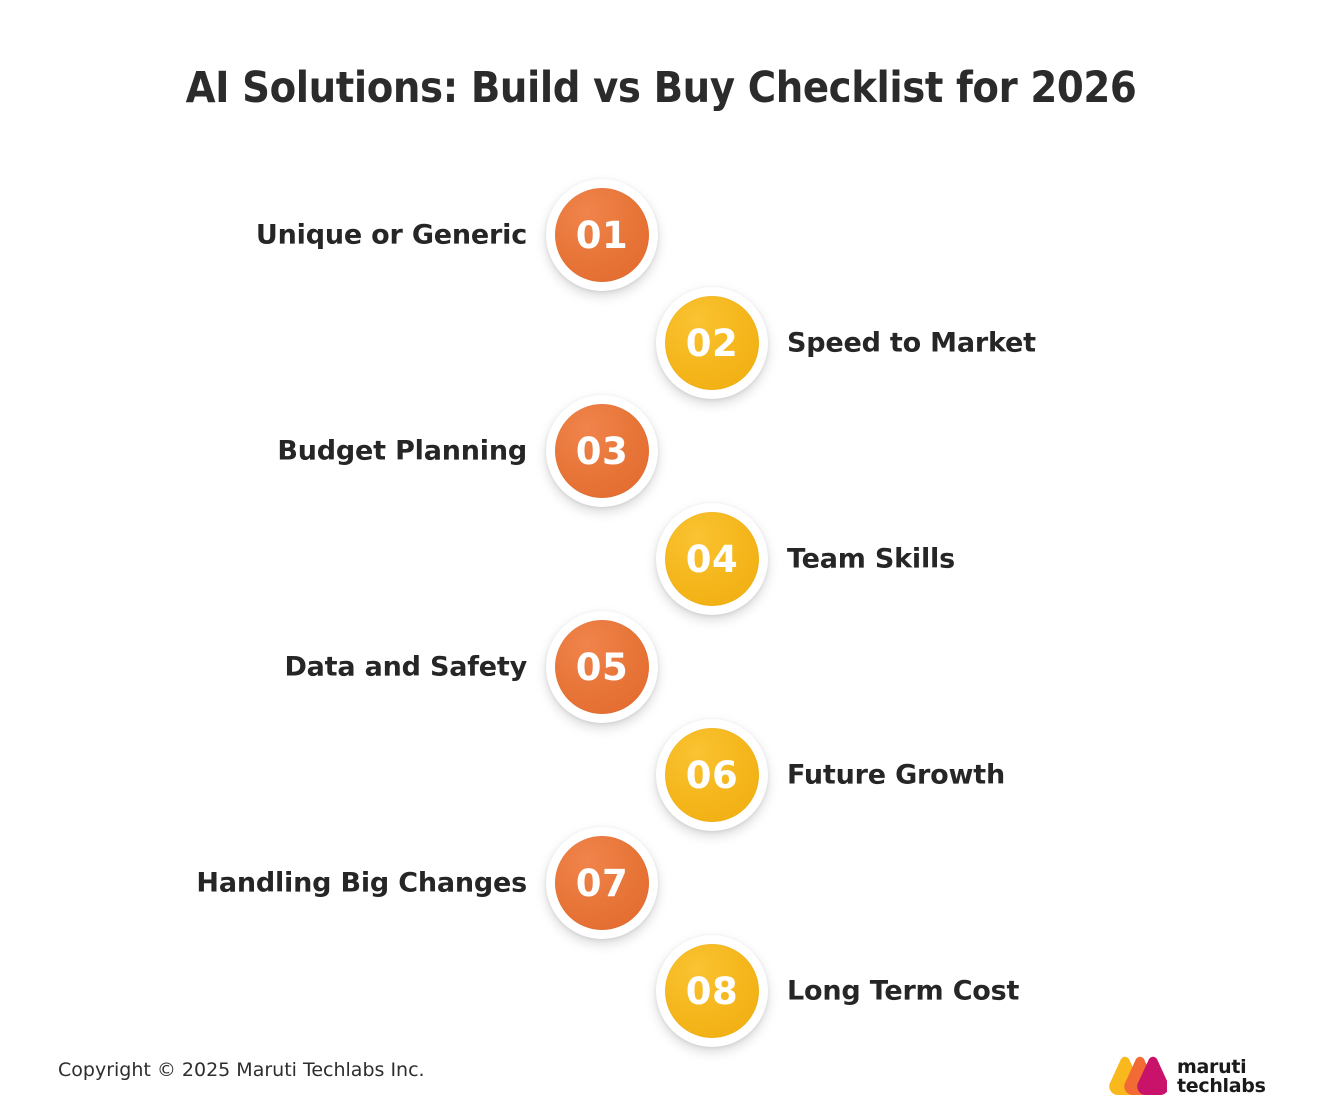  What do you see at coordinates (903, 991) in the screenshot?
I see `step-label-08: Long Term Cost` at bounding box center [903, 991].